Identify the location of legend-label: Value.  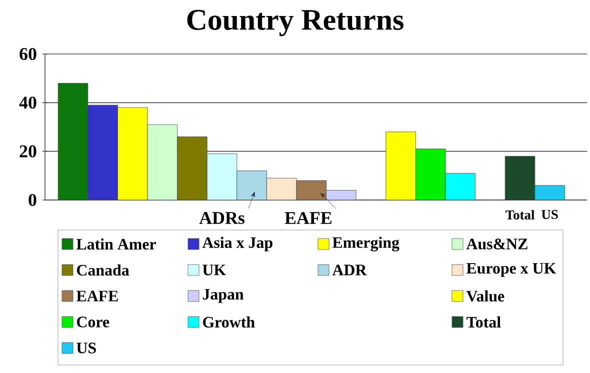
(485, 296).